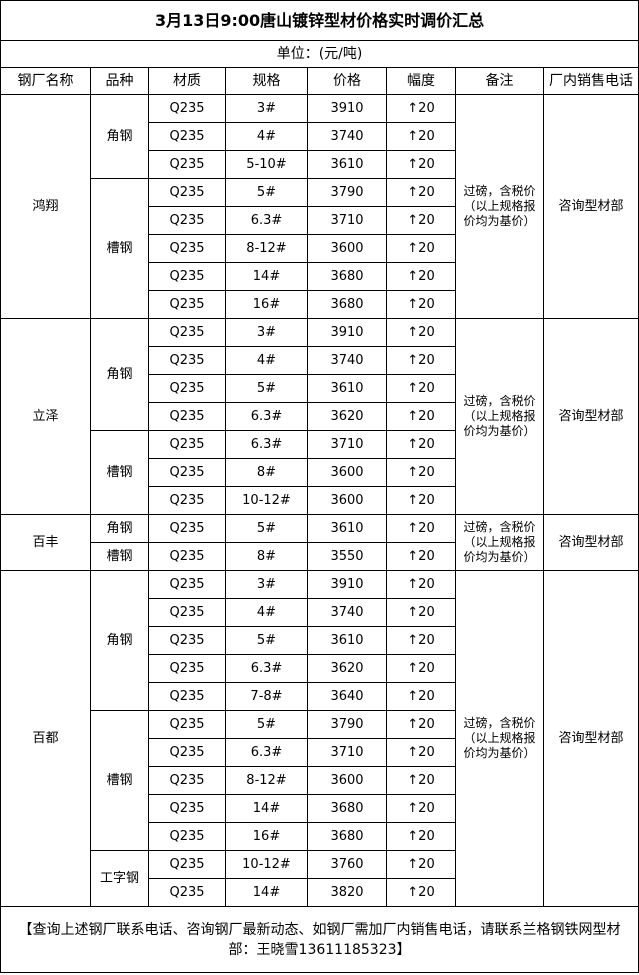 This screenshot has width=639, height=975. What do you see at coordinates (45, 81) in the screenshot?
I see `header-mill: 钢厂名称` at bounding box center [45, 81].